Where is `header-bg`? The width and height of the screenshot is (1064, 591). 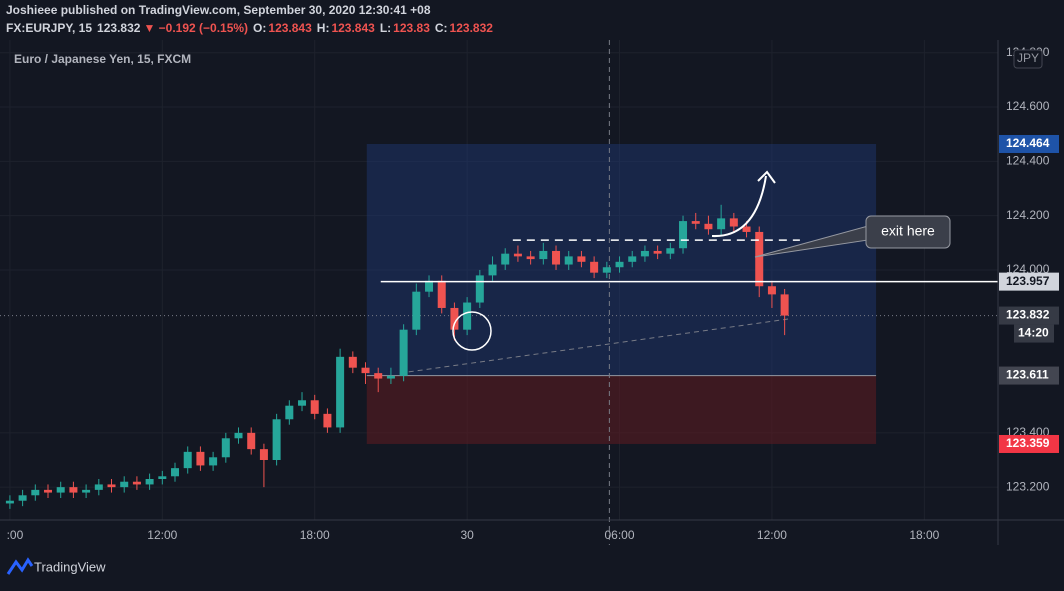 header-bg is located at coordinates (532, 20).